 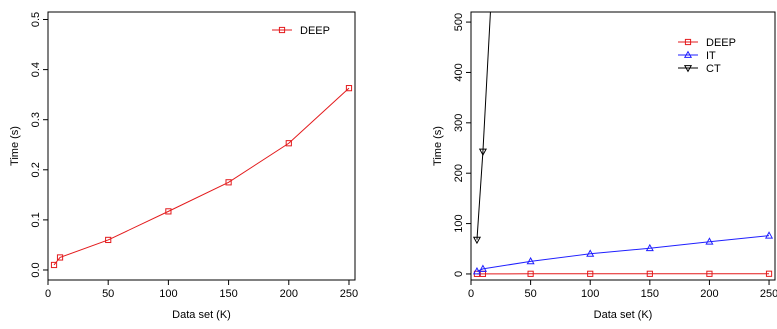 I want to click on series-line-it, so click(x=623, y=253).